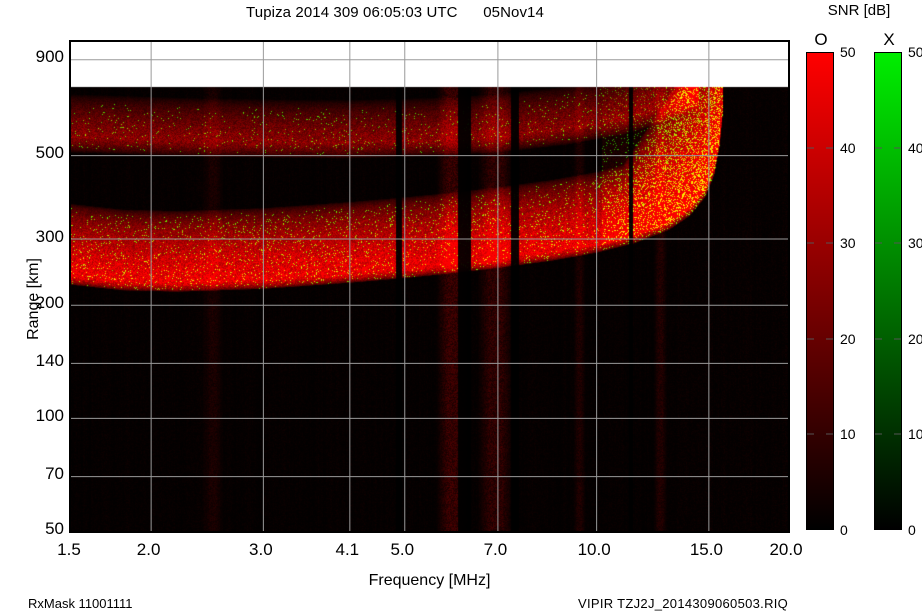 The height and width of the screenshot is (614, 922). What do you see at coordinates (821, 39) in the screenshot?
I see `colorbar-o-label: O` at bounding box center [821, 39].